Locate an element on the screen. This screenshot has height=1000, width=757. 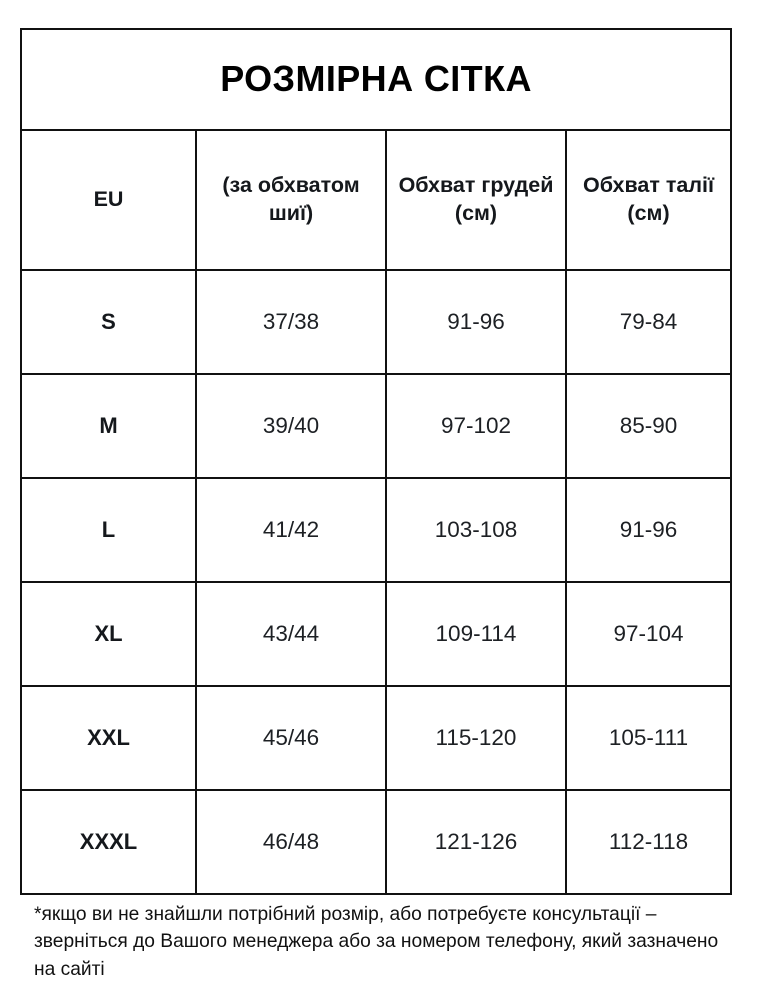
cell-size: S is located at coordinates (108, 322).